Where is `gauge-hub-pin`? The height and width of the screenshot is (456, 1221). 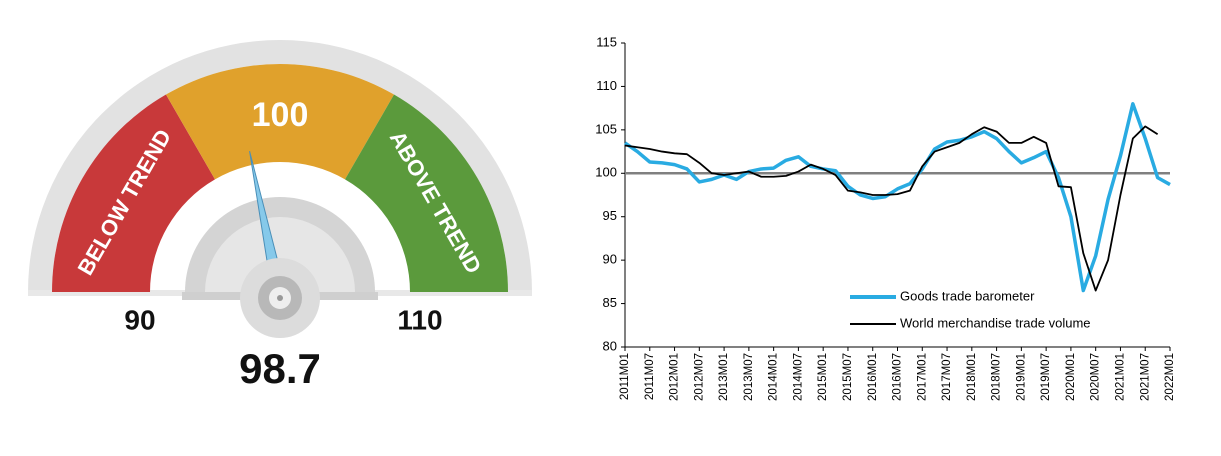 gauge-hub-pin is located at coordinates (280, 298).